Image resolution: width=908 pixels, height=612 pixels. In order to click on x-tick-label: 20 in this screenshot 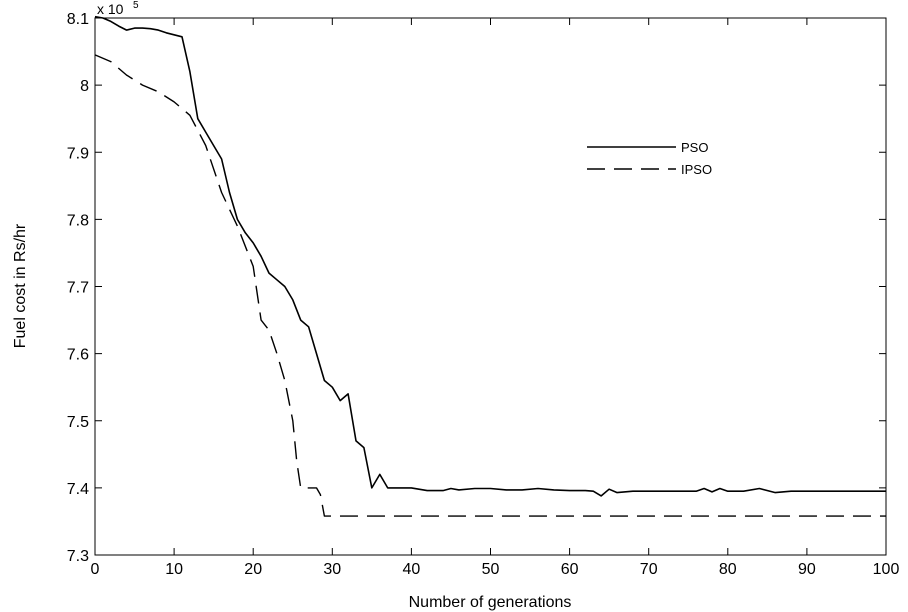, I will do `click(253, 569)`.